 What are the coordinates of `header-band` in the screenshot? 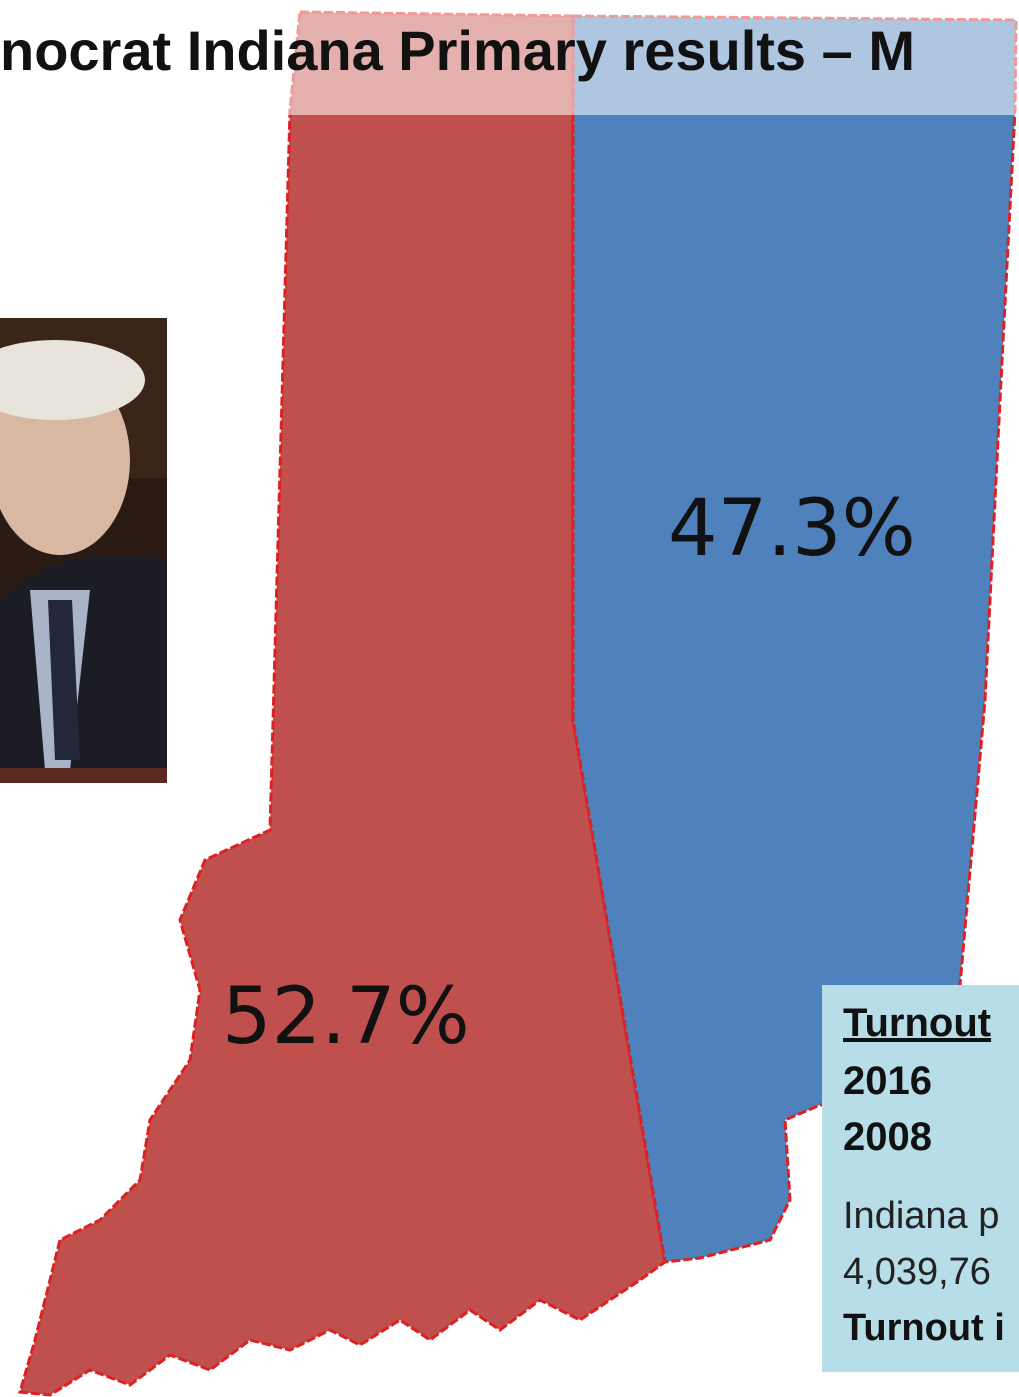 It's located at (509, 57).